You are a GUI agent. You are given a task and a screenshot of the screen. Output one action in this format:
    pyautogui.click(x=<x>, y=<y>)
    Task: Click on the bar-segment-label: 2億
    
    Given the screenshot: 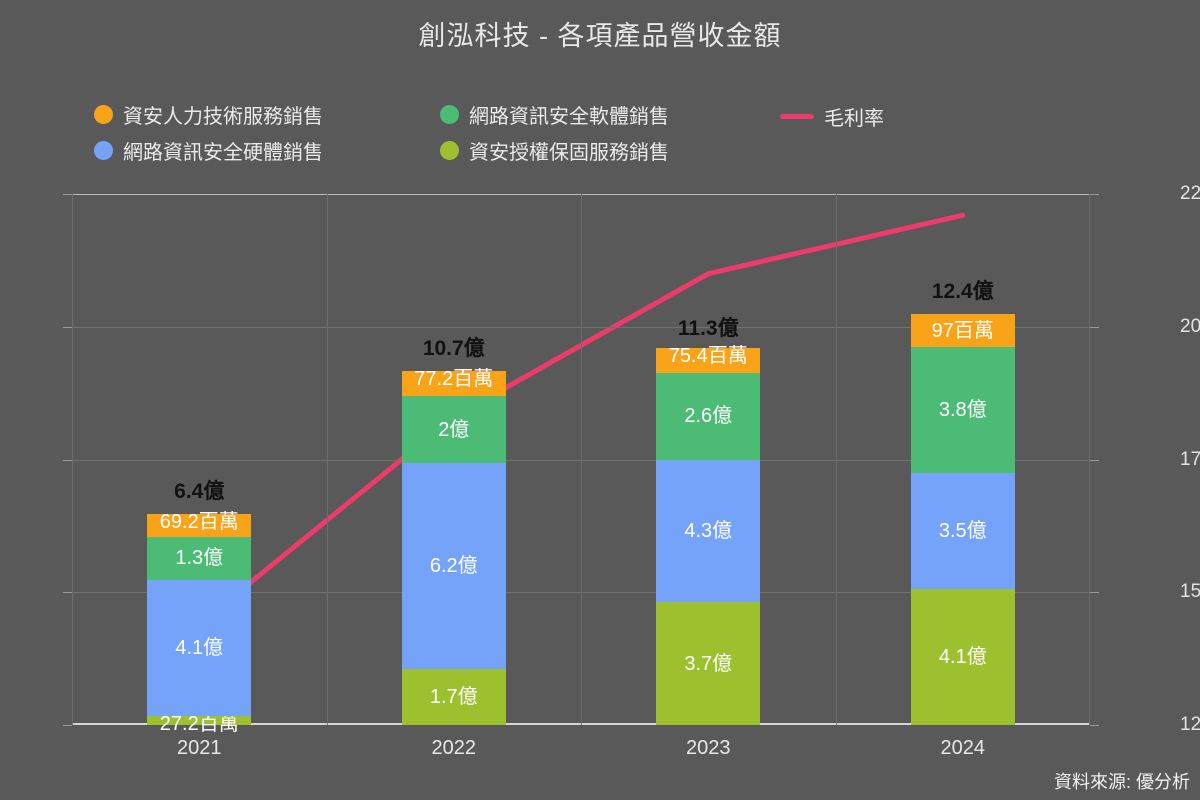 What is the action you would take?
    pyautogui.click(x=454, y=429)
    